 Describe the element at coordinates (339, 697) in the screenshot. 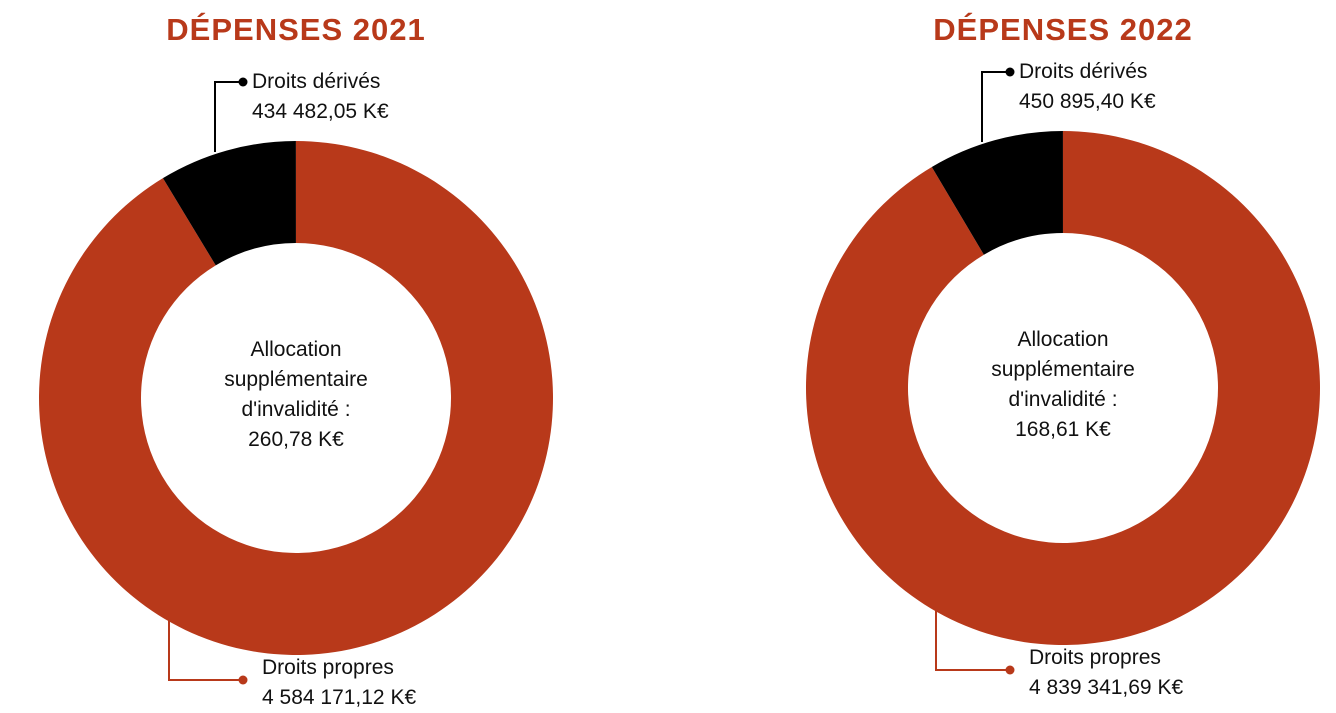

I see `slice-value-label: 4 584 171,12 K€` at that location.